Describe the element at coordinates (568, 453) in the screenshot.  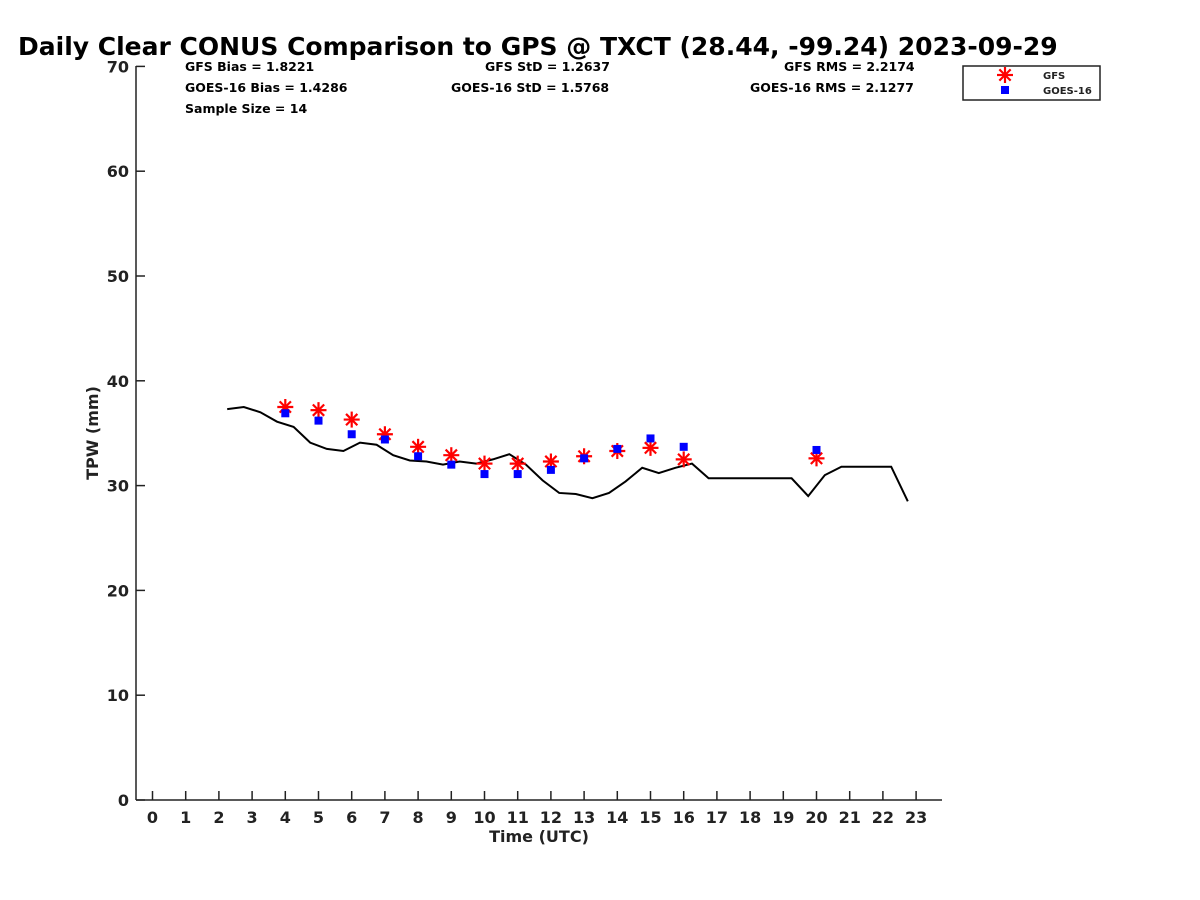
I see `gps-tpw-line` at that location.